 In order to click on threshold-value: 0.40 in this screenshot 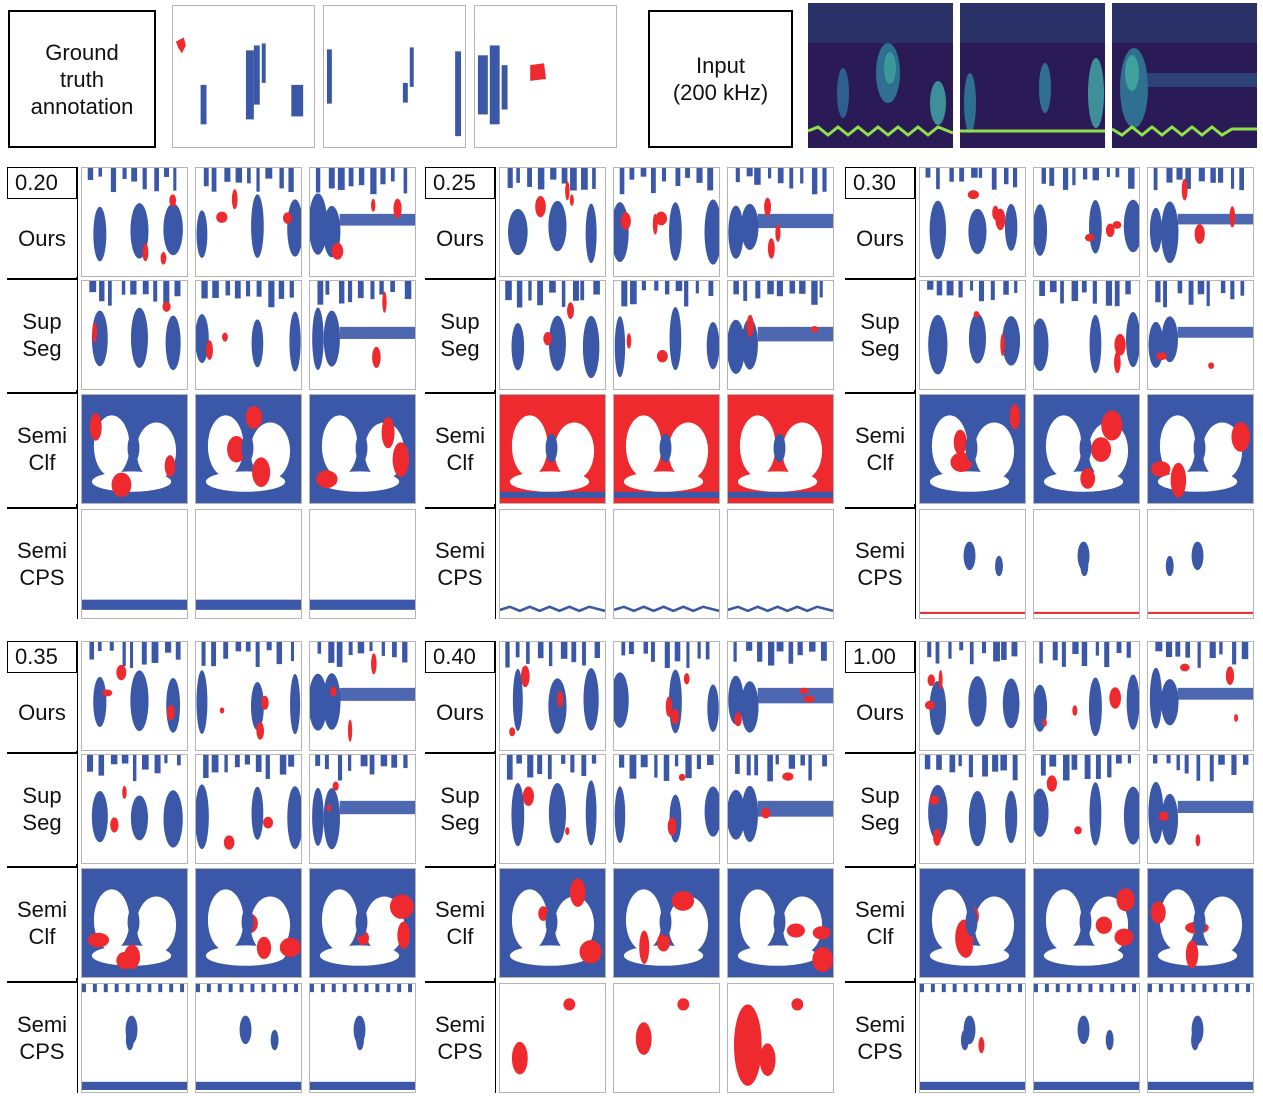, I will do `click(460, 657)`.